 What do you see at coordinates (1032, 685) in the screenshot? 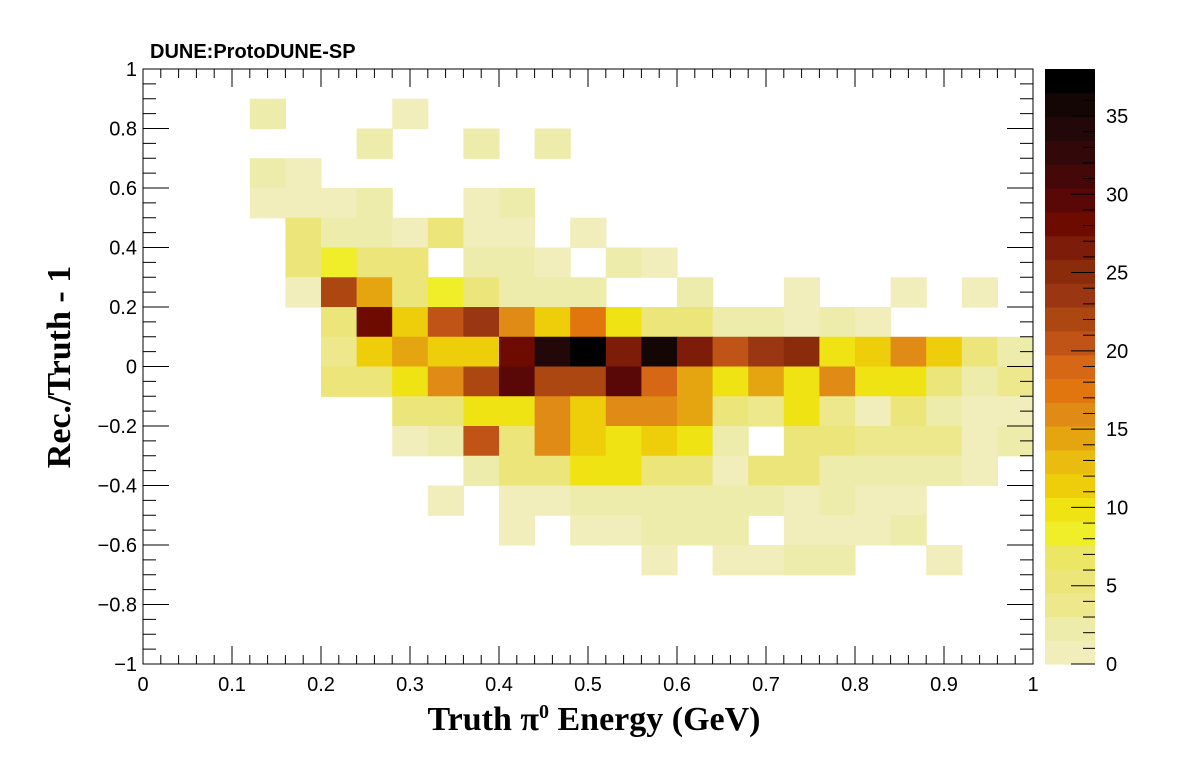
I see `x-tick-label: 1` at bounding box center [1032, 685].